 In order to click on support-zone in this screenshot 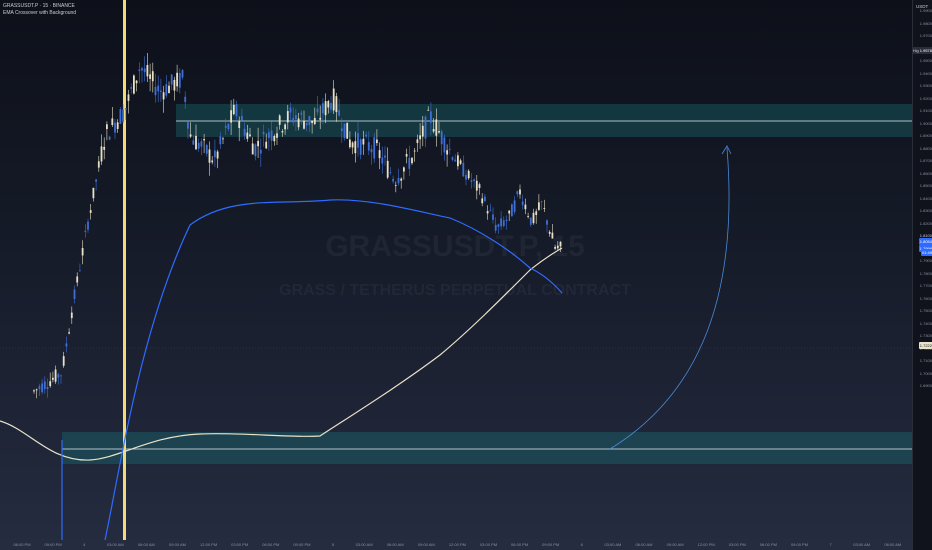, I will do `click(487, 448)`.